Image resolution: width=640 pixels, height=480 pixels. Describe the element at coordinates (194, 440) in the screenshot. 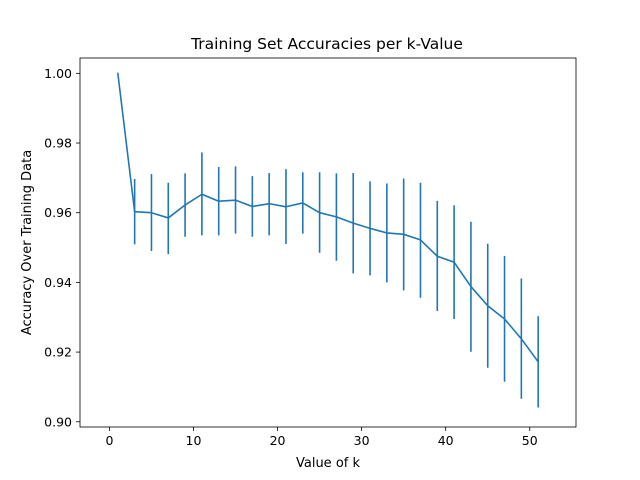

I see `x-tick-label: 10` at that location.